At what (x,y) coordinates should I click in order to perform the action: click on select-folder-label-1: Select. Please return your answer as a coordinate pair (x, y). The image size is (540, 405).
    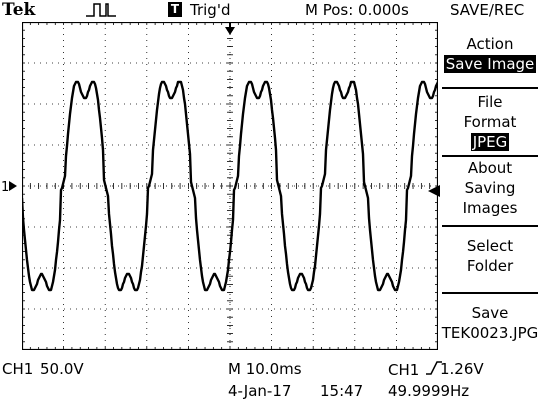
    Looking at the image, I should click on (490, 246).